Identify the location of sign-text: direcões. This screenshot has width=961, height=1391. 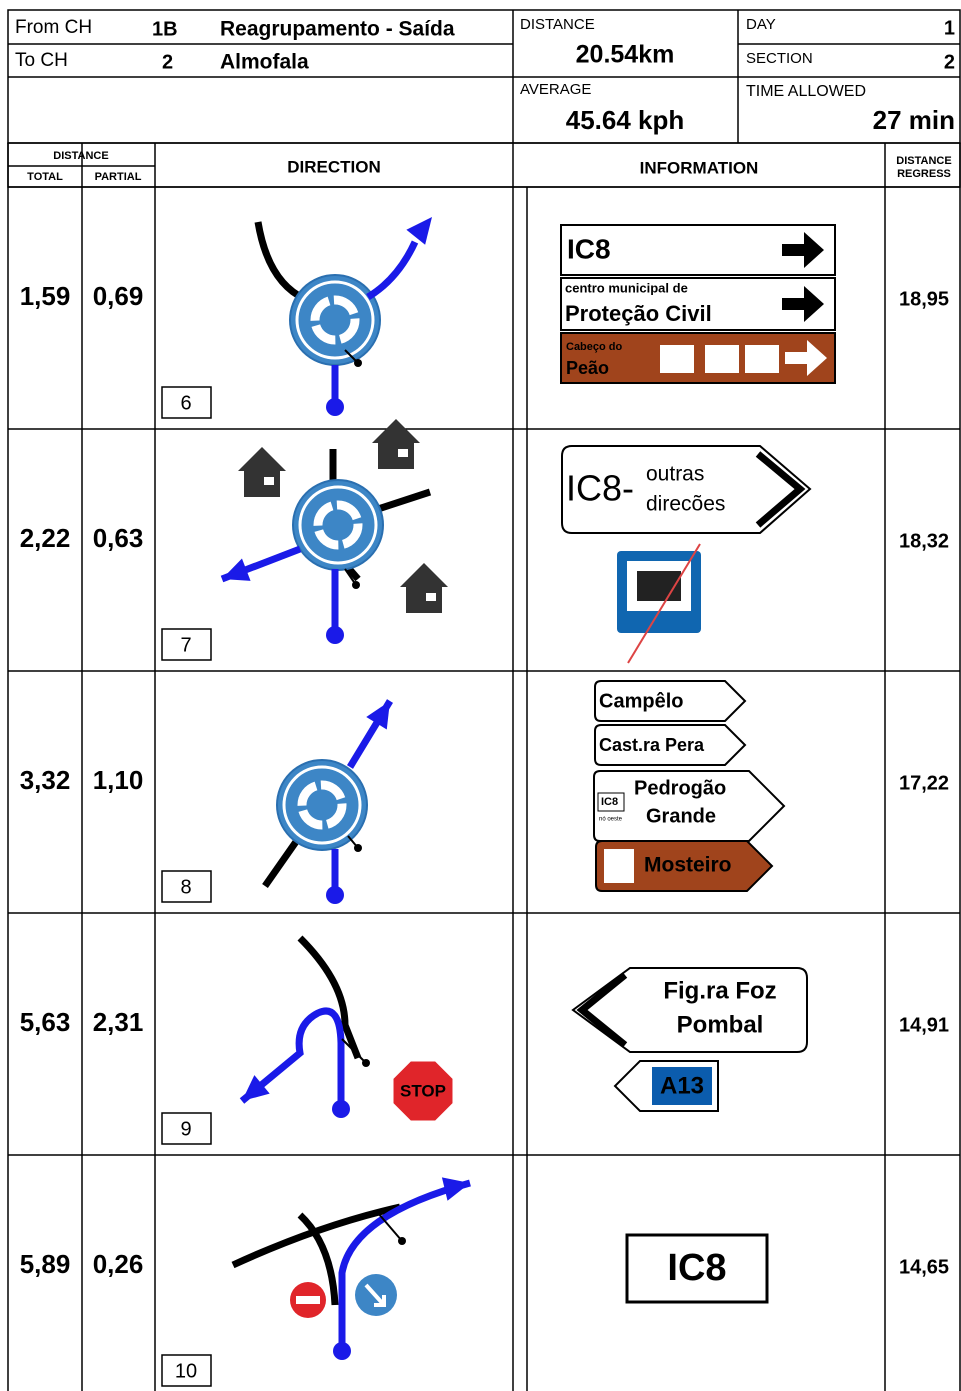
(685, 504).